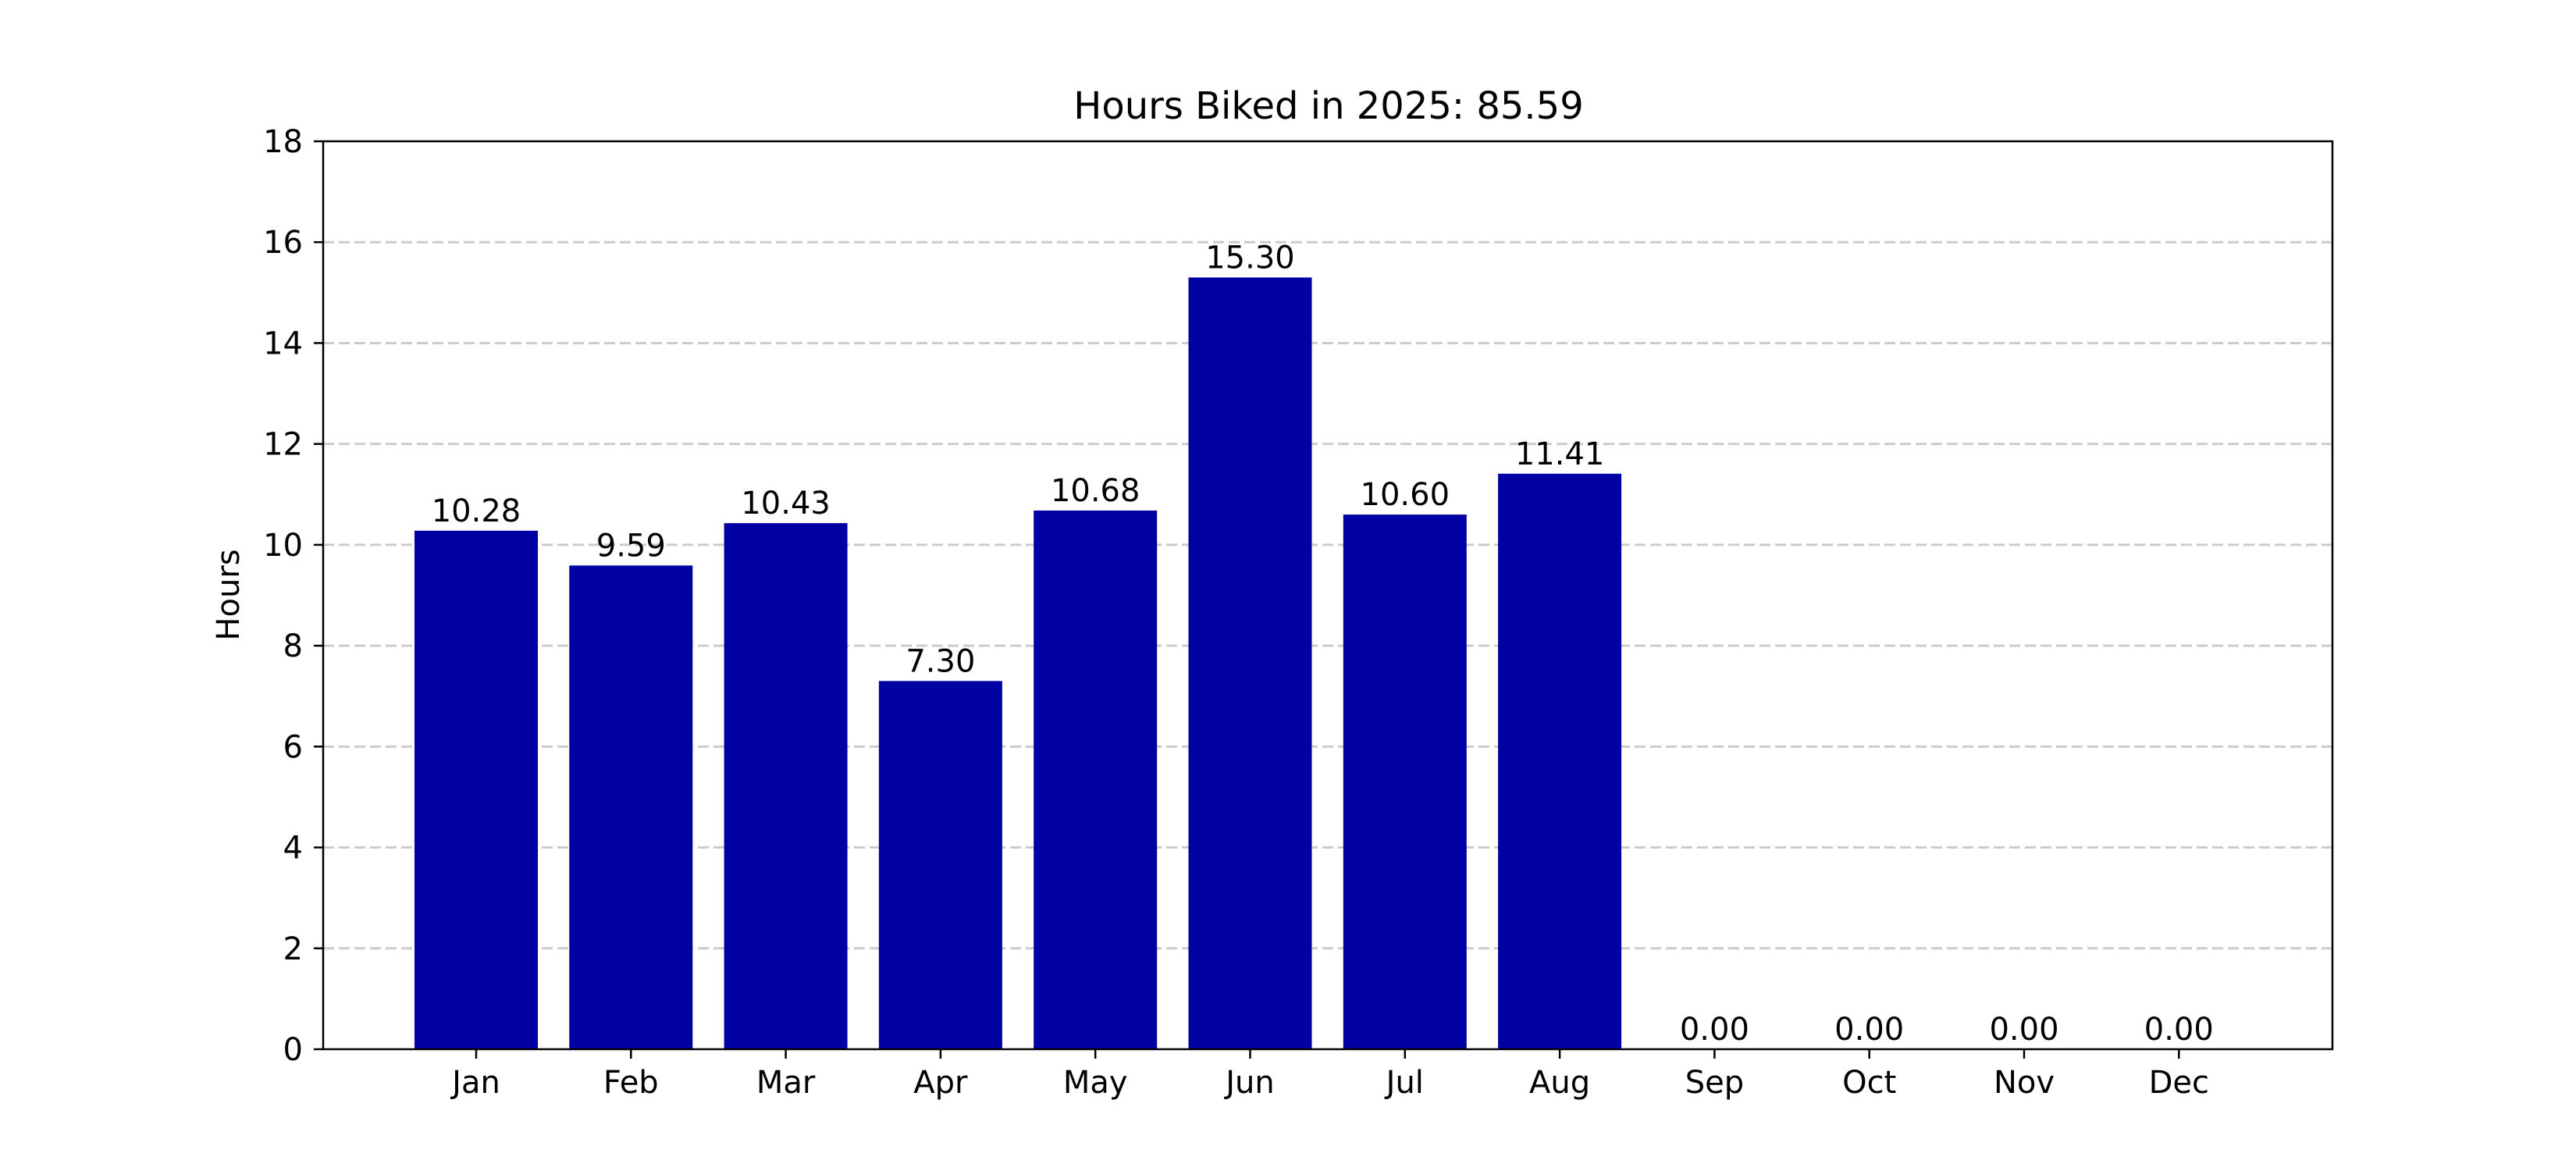  I want to click on y-tick-label: 16, so click(283, 243).